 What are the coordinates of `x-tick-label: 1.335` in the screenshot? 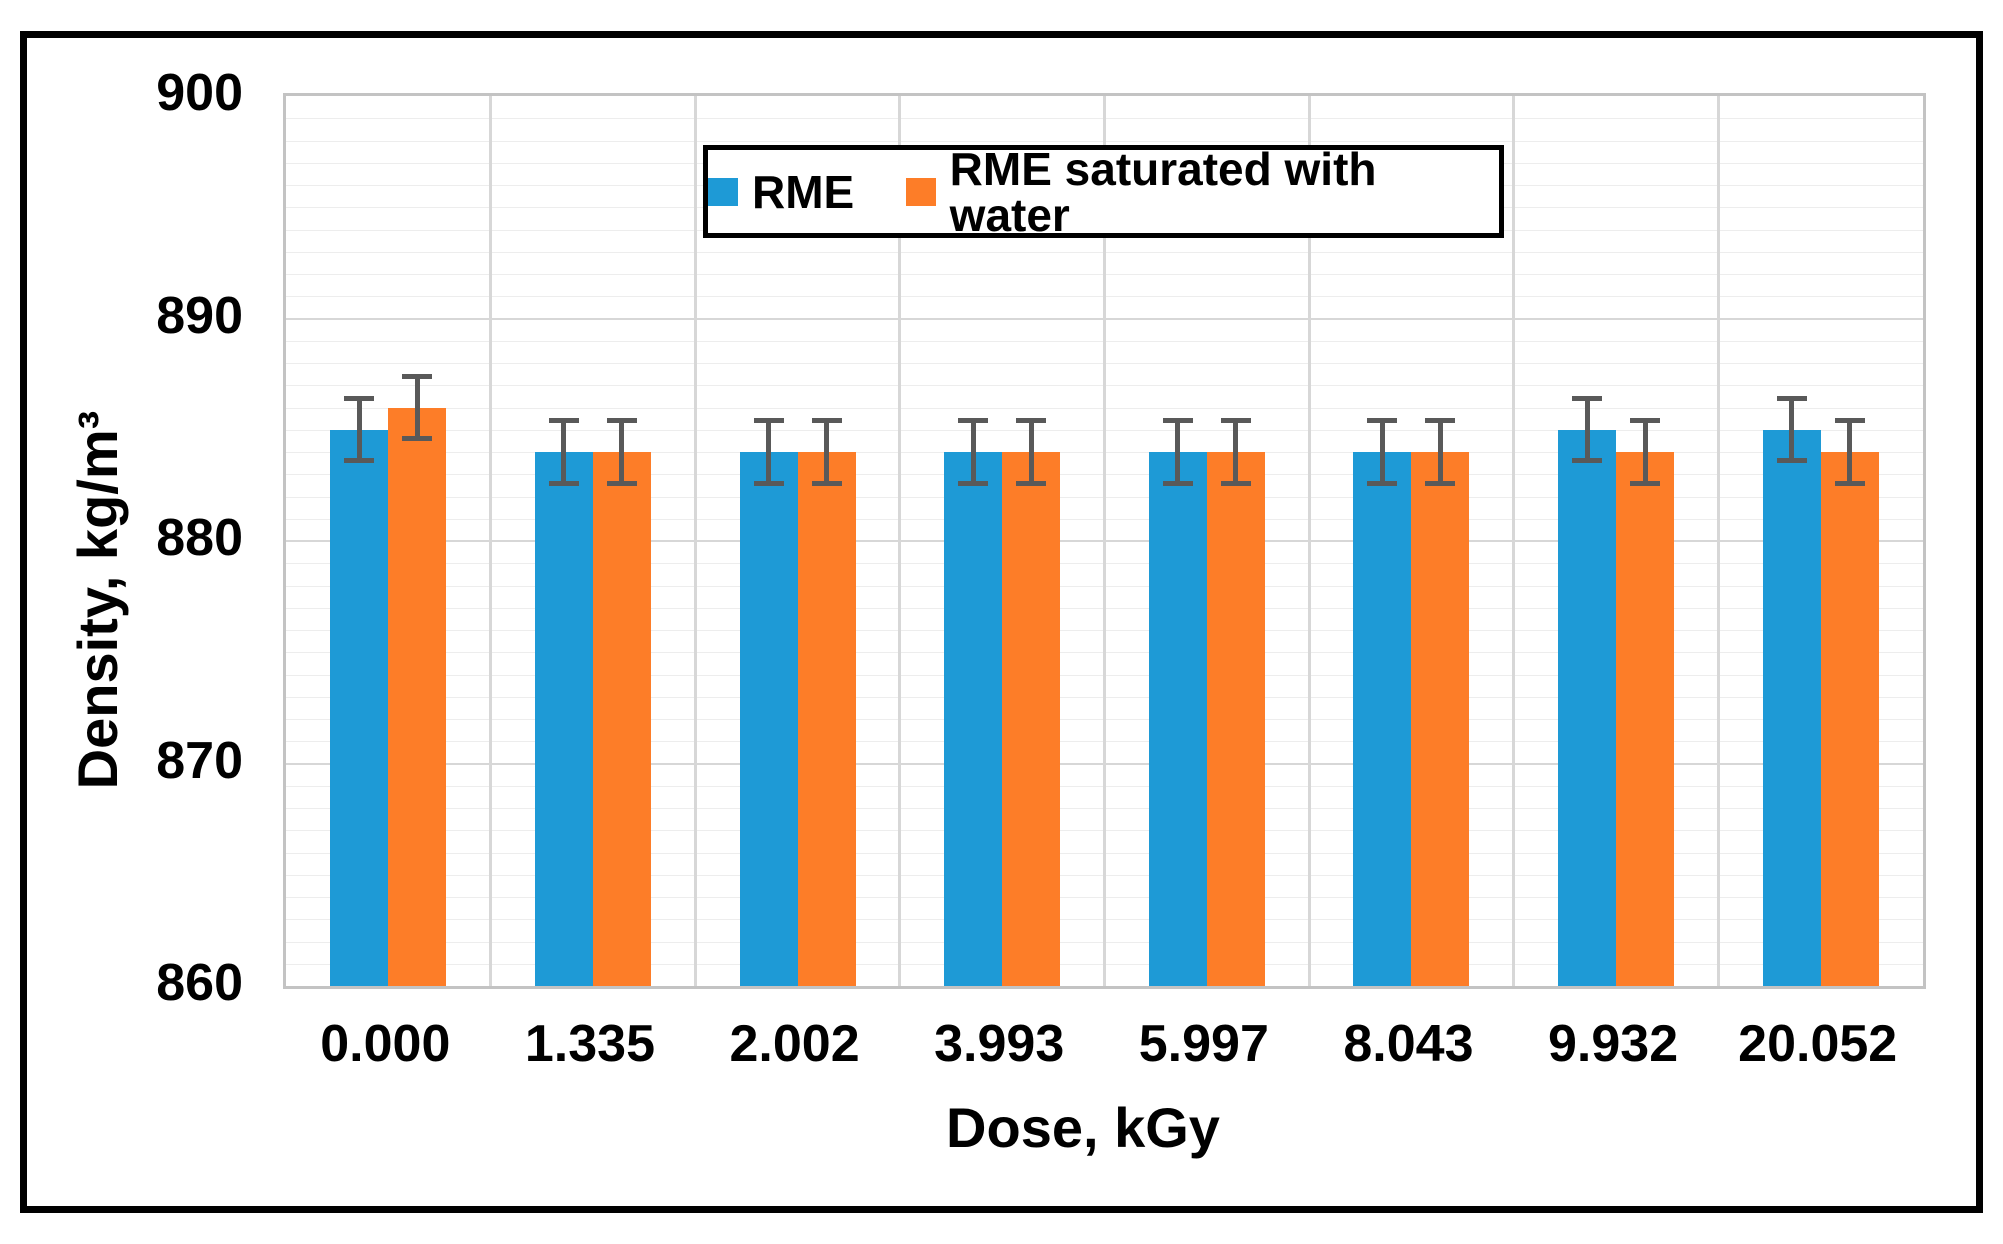 It's located at (589, 1044).